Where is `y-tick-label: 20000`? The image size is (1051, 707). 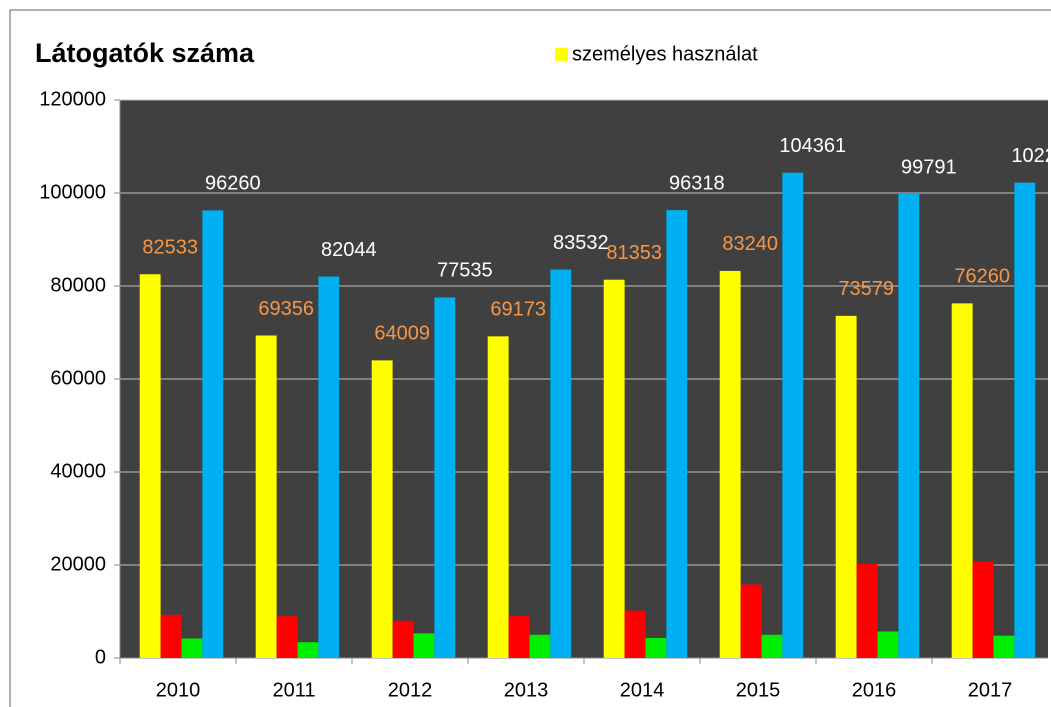
y-tick-label: 20000 is located at coordinates (78, 564).